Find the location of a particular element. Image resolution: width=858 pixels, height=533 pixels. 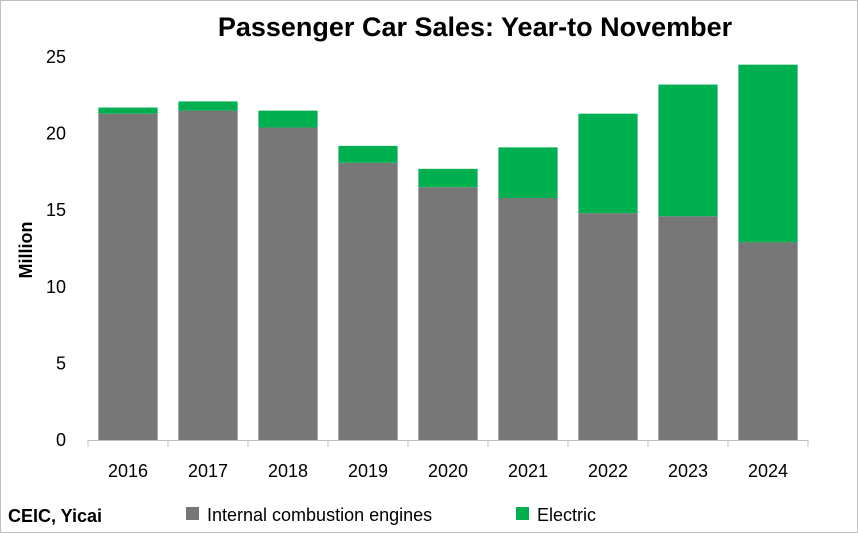

bar-ice-2017 is located at coordinates (208, 275).